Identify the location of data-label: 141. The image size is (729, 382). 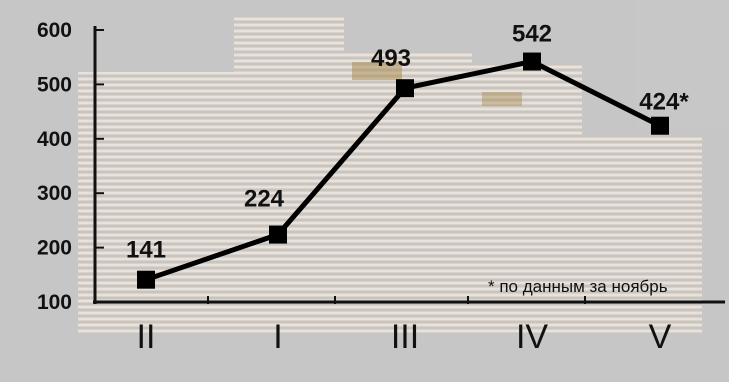
(146, 250).